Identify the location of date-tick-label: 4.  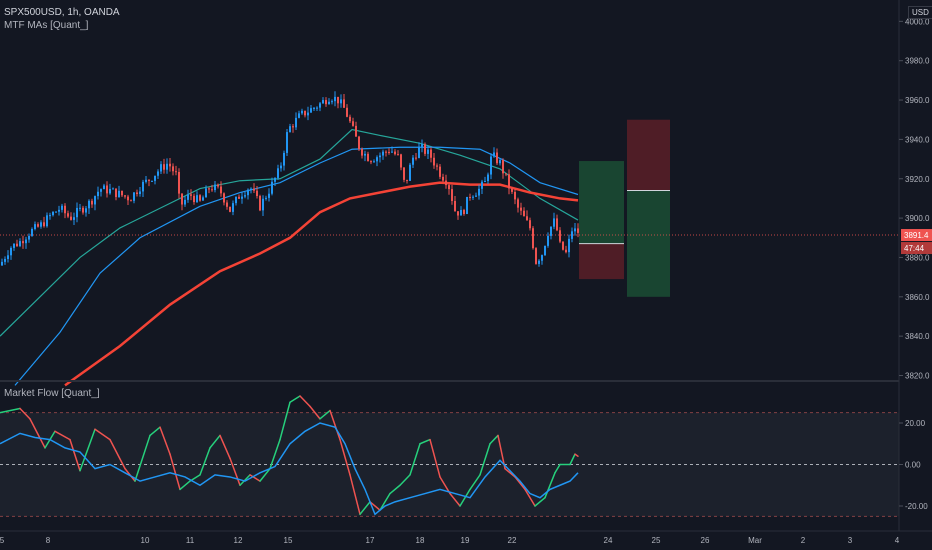
(897, 540).